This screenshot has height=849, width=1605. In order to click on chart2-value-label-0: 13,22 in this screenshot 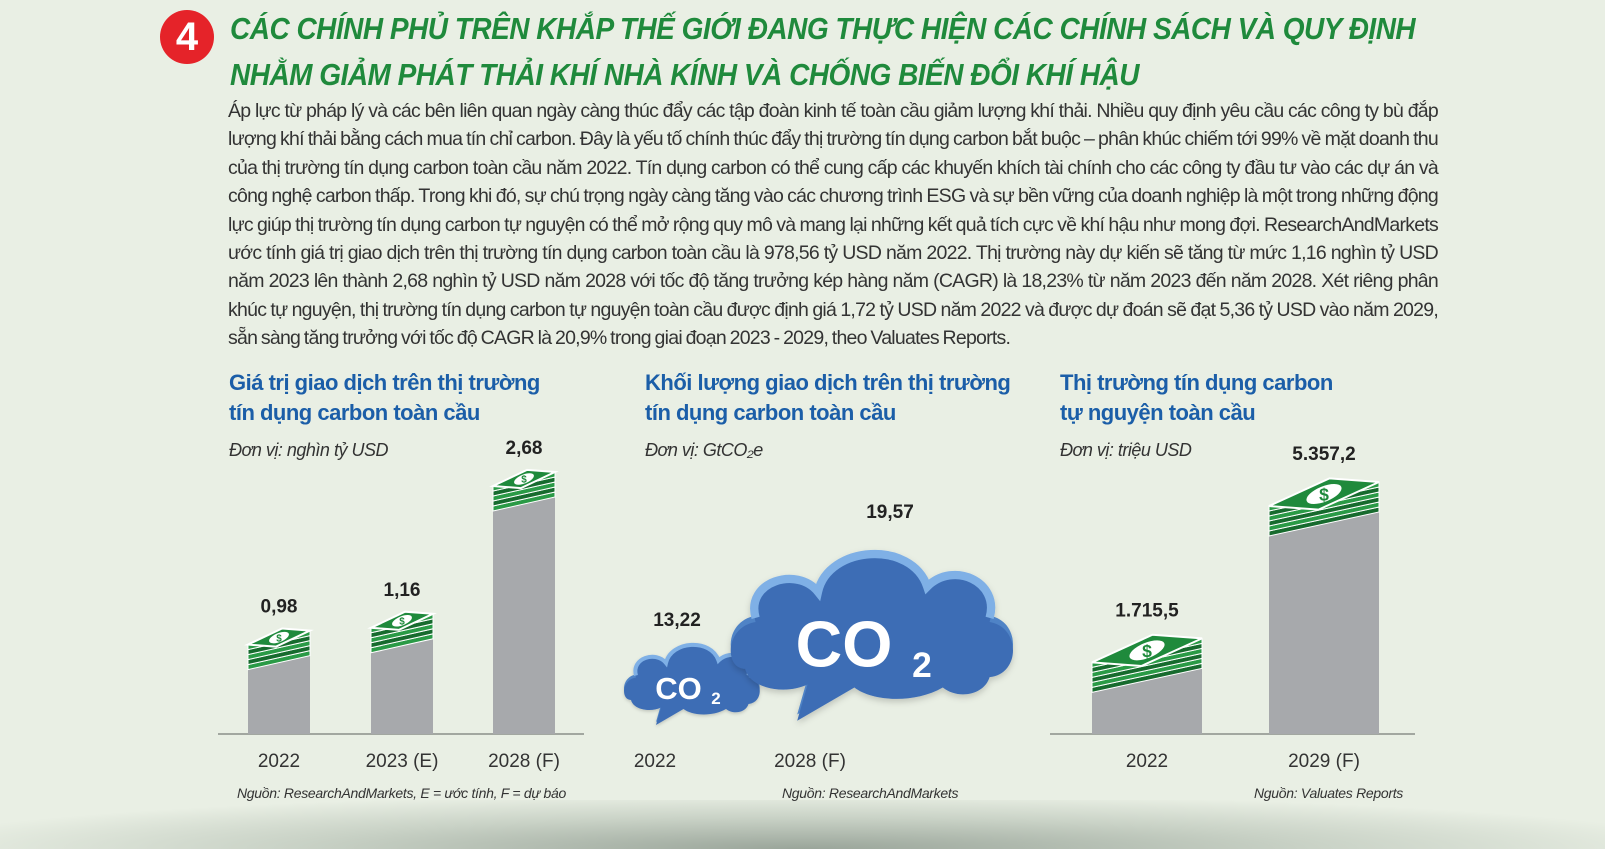, I will do `click(677, 620)`.